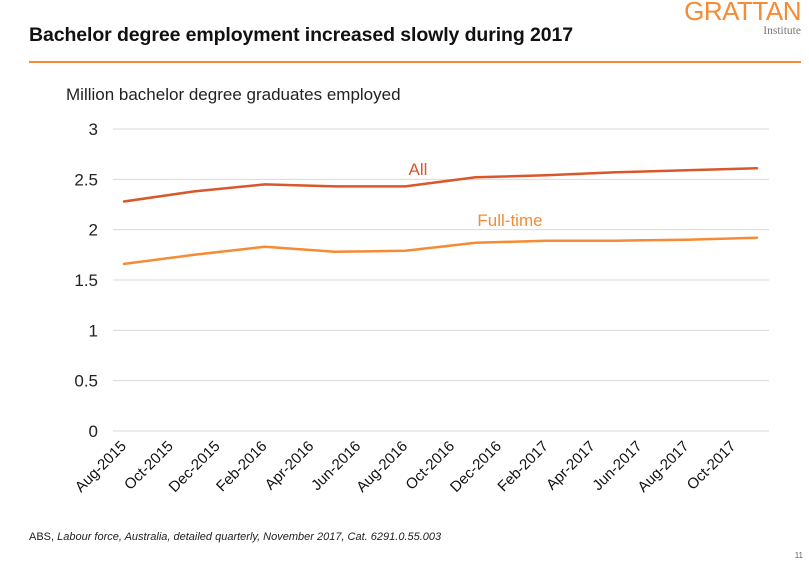 The image size is (809, 561). I want to click on y-tick-label: 1, so click(93, 330).